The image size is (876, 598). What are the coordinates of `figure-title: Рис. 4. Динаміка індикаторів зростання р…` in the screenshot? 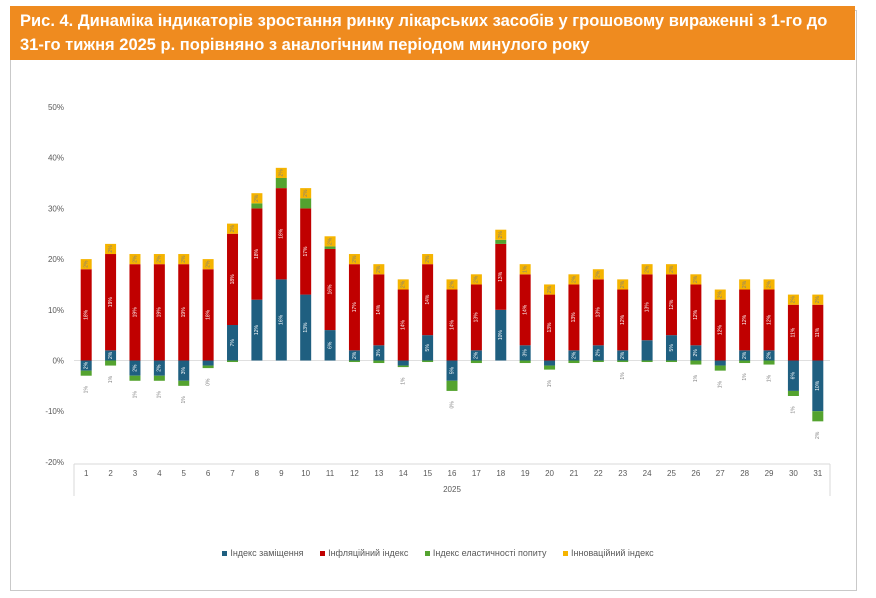 It's located at (432, 33).